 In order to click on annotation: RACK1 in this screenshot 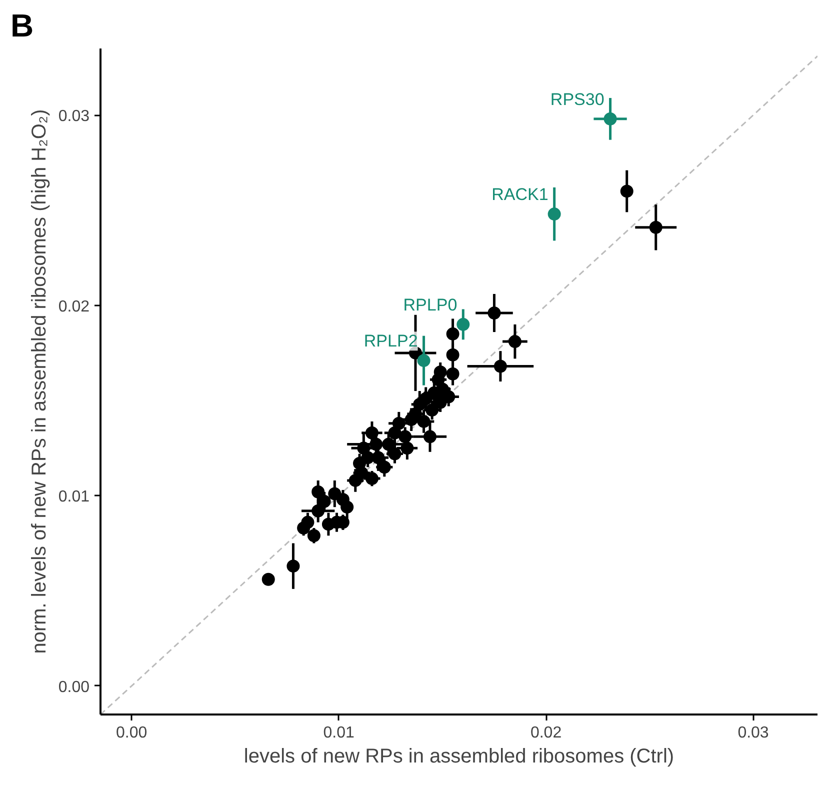, I will do `click(520, 194)`.